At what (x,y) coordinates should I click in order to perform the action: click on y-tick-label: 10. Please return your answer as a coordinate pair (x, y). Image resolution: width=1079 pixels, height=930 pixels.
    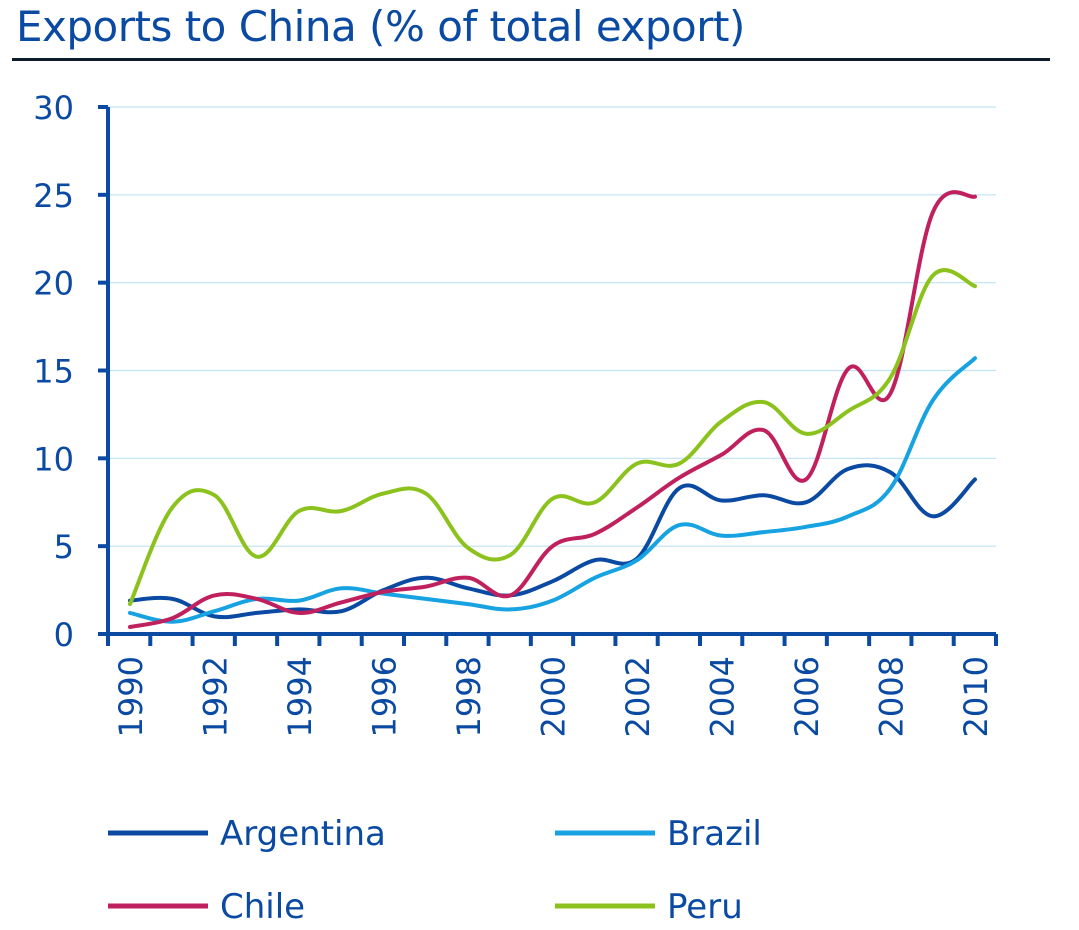
    Looking at the image, I should click on (53, 459).